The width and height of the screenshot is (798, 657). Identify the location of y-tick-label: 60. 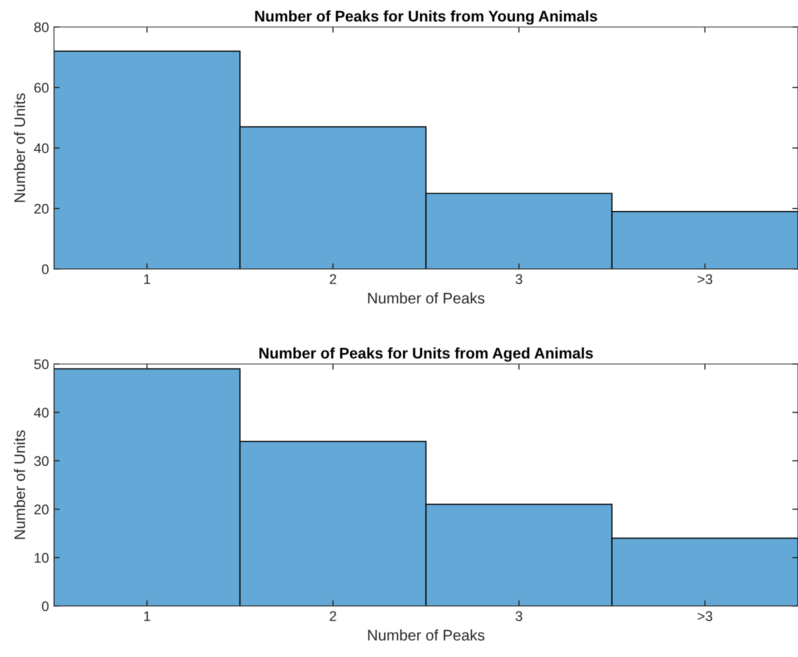
(41, 87).